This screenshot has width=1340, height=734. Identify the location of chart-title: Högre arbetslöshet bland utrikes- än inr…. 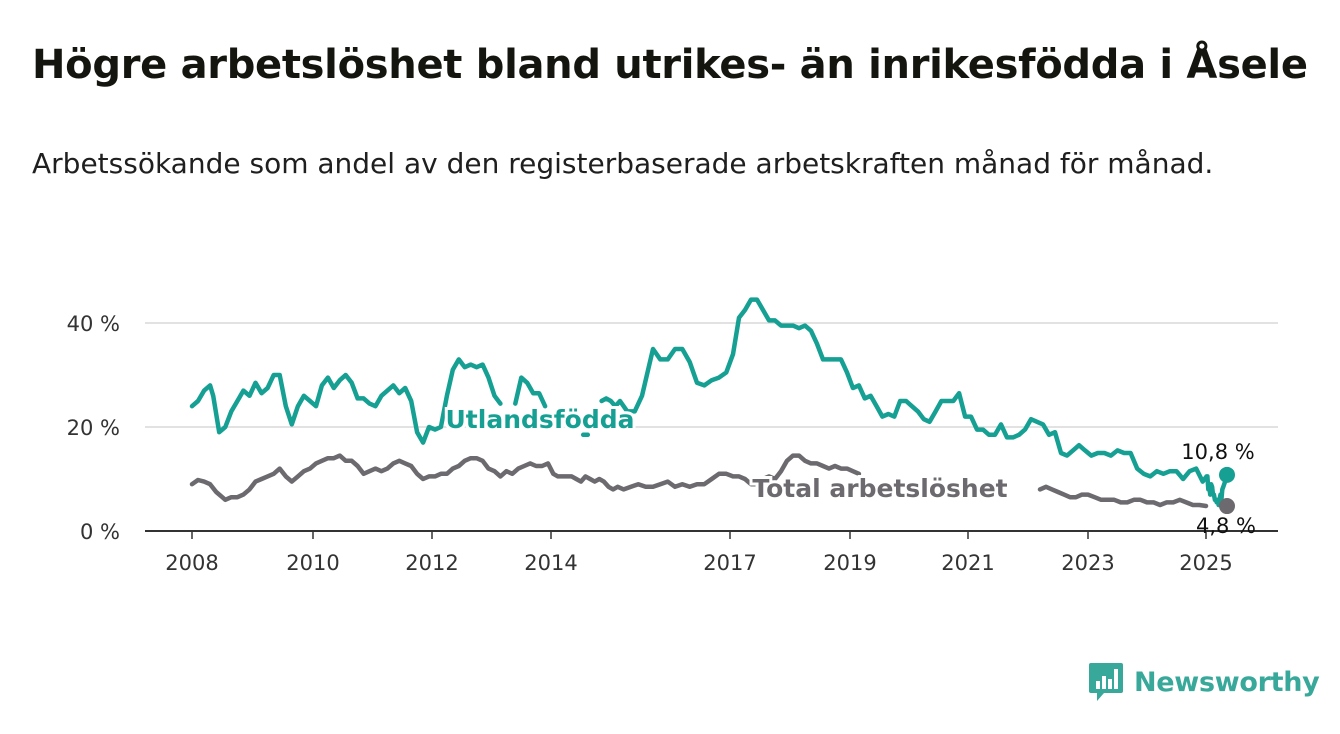
(670, 65).